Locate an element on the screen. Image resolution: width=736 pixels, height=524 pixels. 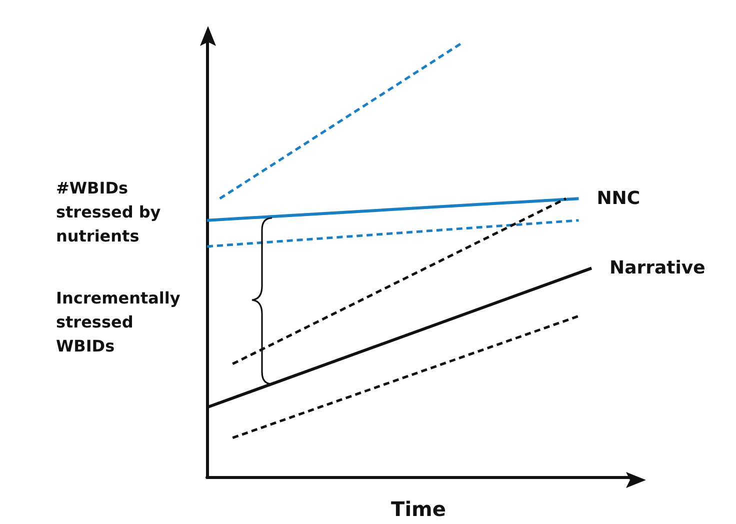
text: Incrementally stressed WBIDs is located at coordinates (121, 322).